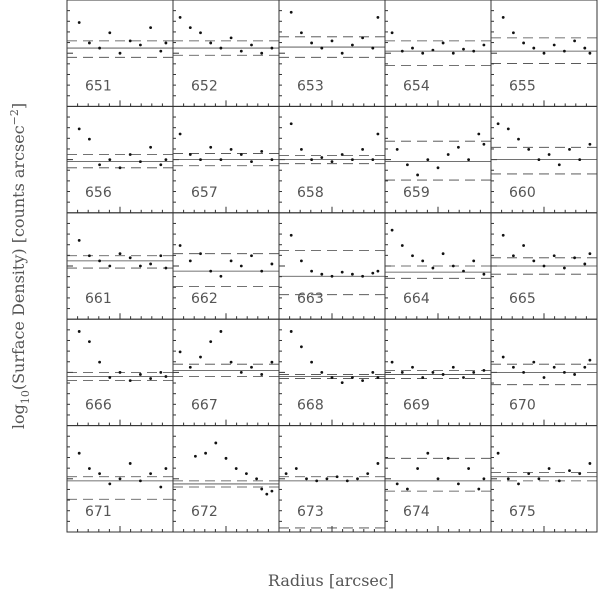 Image resolution: width=600 pixels, height=600 pixels. I want to click on panel-label: 672, so click(204, 512).